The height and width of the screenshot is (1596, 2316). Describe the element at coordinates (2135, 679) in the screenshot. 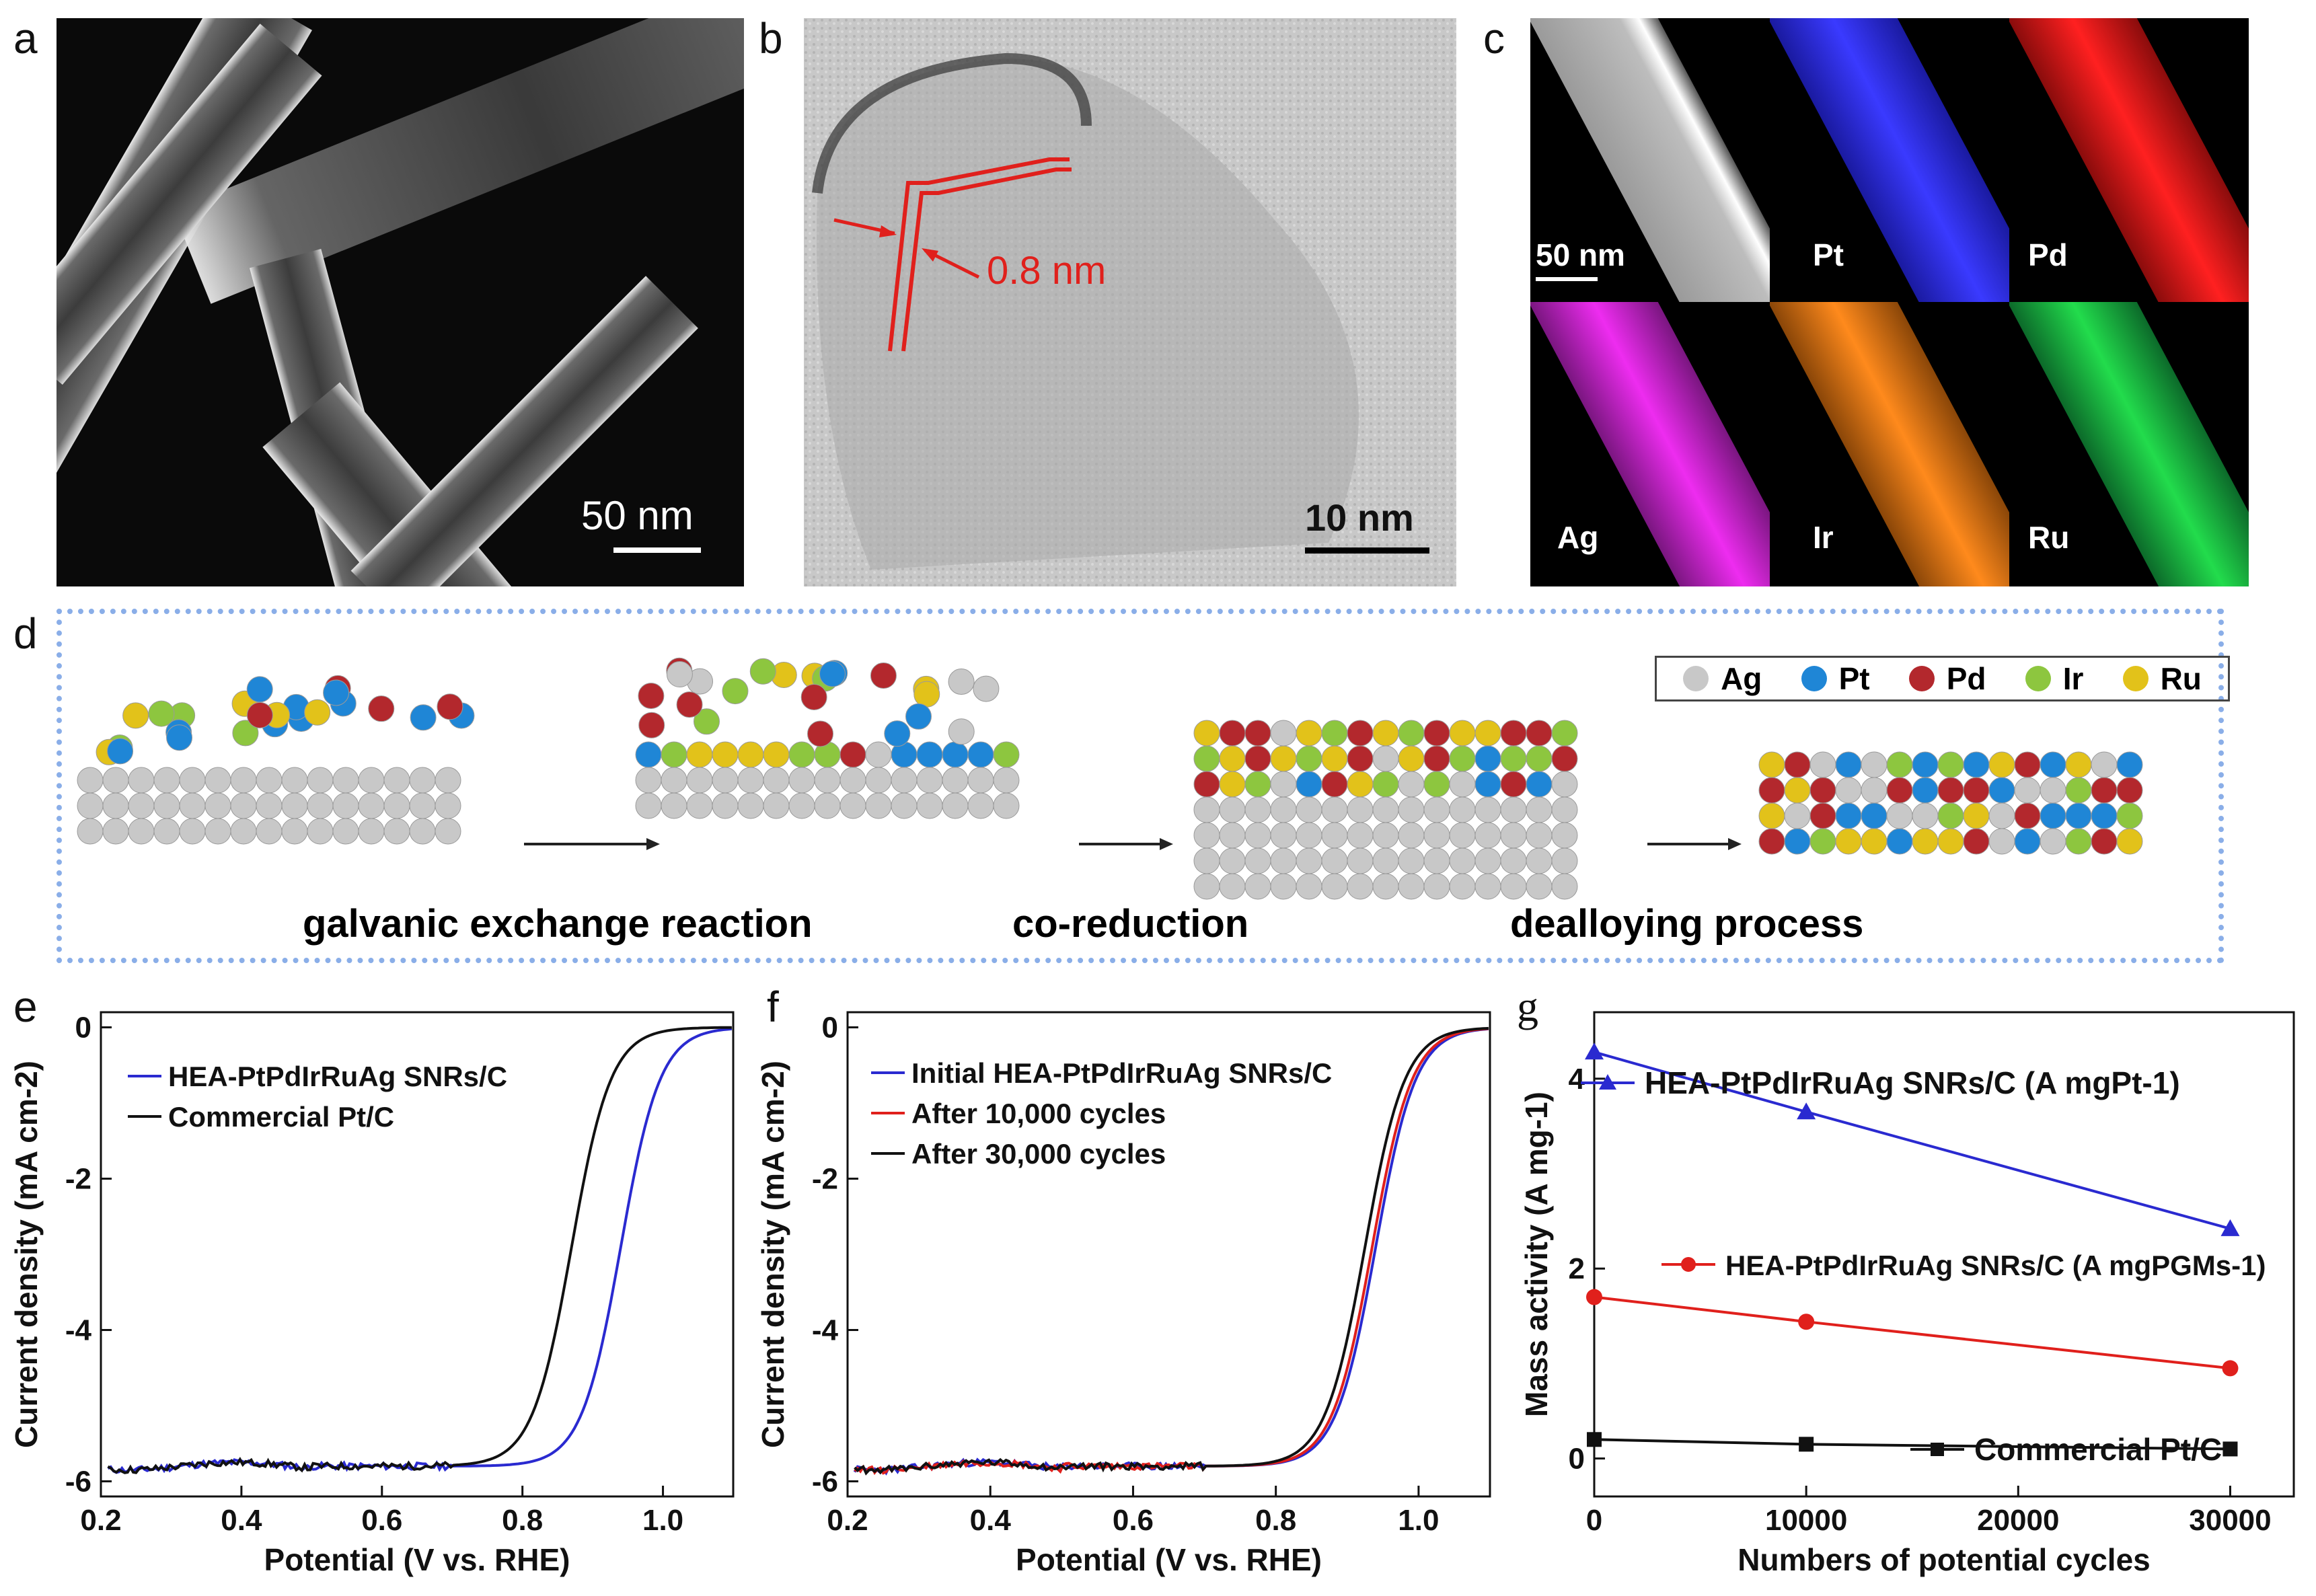

I see `legend-dot-ru` at that location.